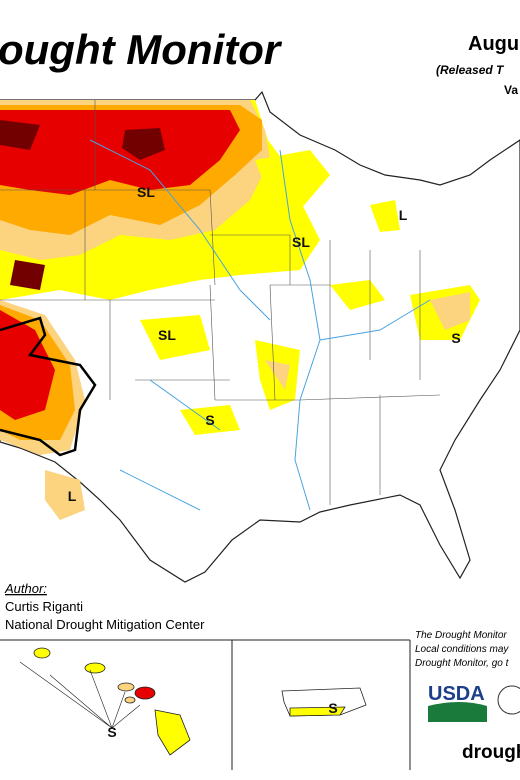  What do you see at coordinates (141, 49) in the screenshot?
I see `title: ought Monitor` at bounding box center [141, 49].